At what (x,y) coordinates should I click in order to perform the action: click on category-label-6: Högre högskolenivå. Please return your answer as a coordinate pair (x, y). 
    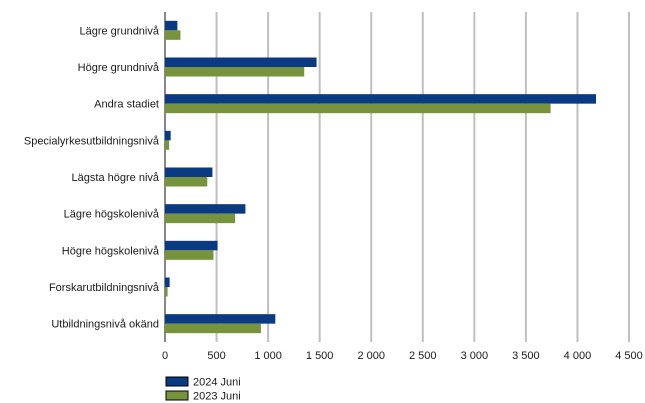
    Looking at the image, I should click on (111, 251).